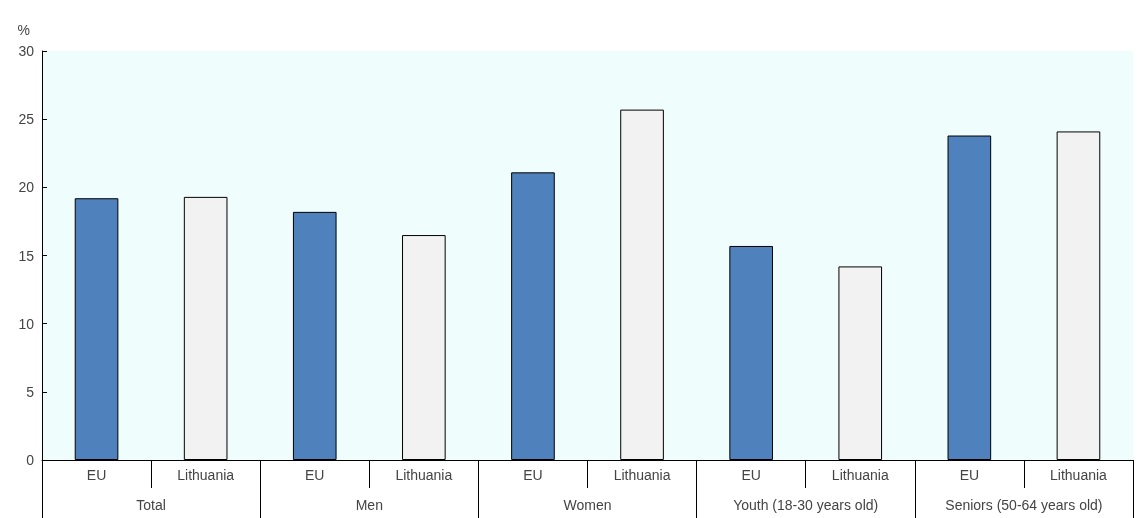  I want to click on y-tick-label: 5, so click(30, 391).